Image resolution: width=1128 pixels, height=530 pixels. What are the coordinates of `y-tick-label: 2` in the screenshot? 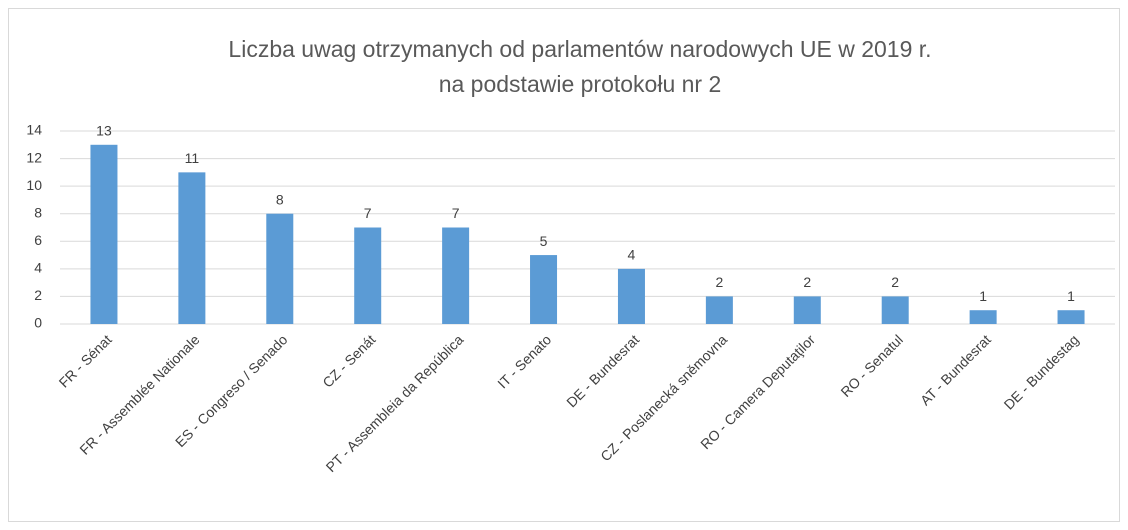 It's located at (38, 295).